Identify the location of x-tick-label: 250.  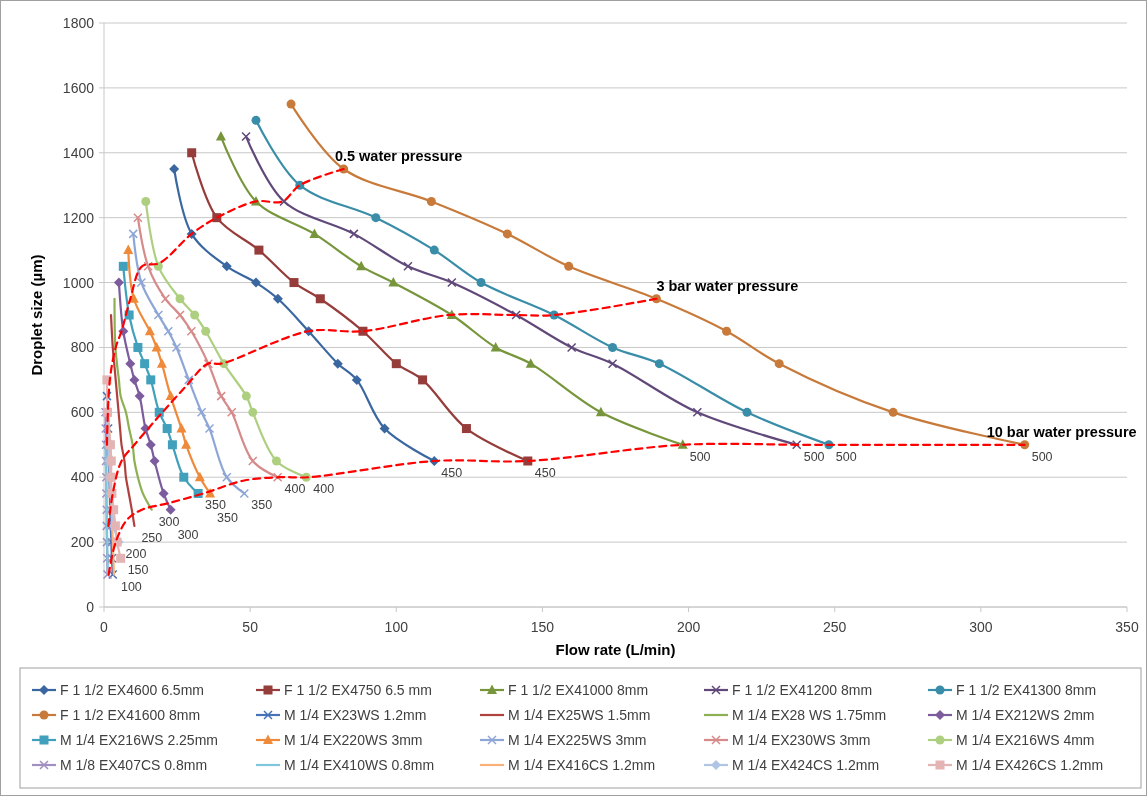
(835, 627).